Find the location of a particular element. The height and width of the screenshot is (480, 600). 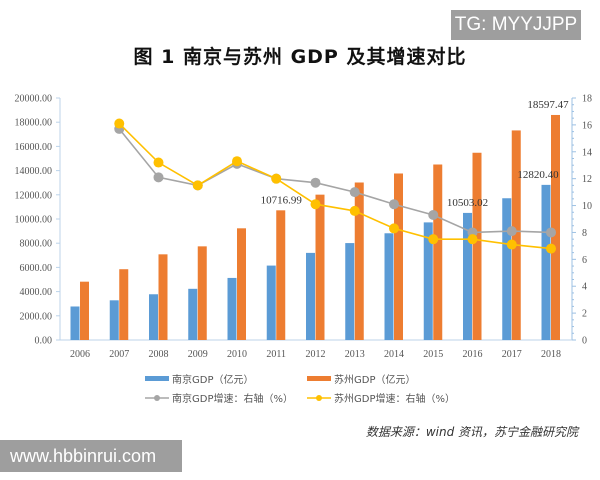

data-label: 12820.40 is located at coordinates (538, 175).